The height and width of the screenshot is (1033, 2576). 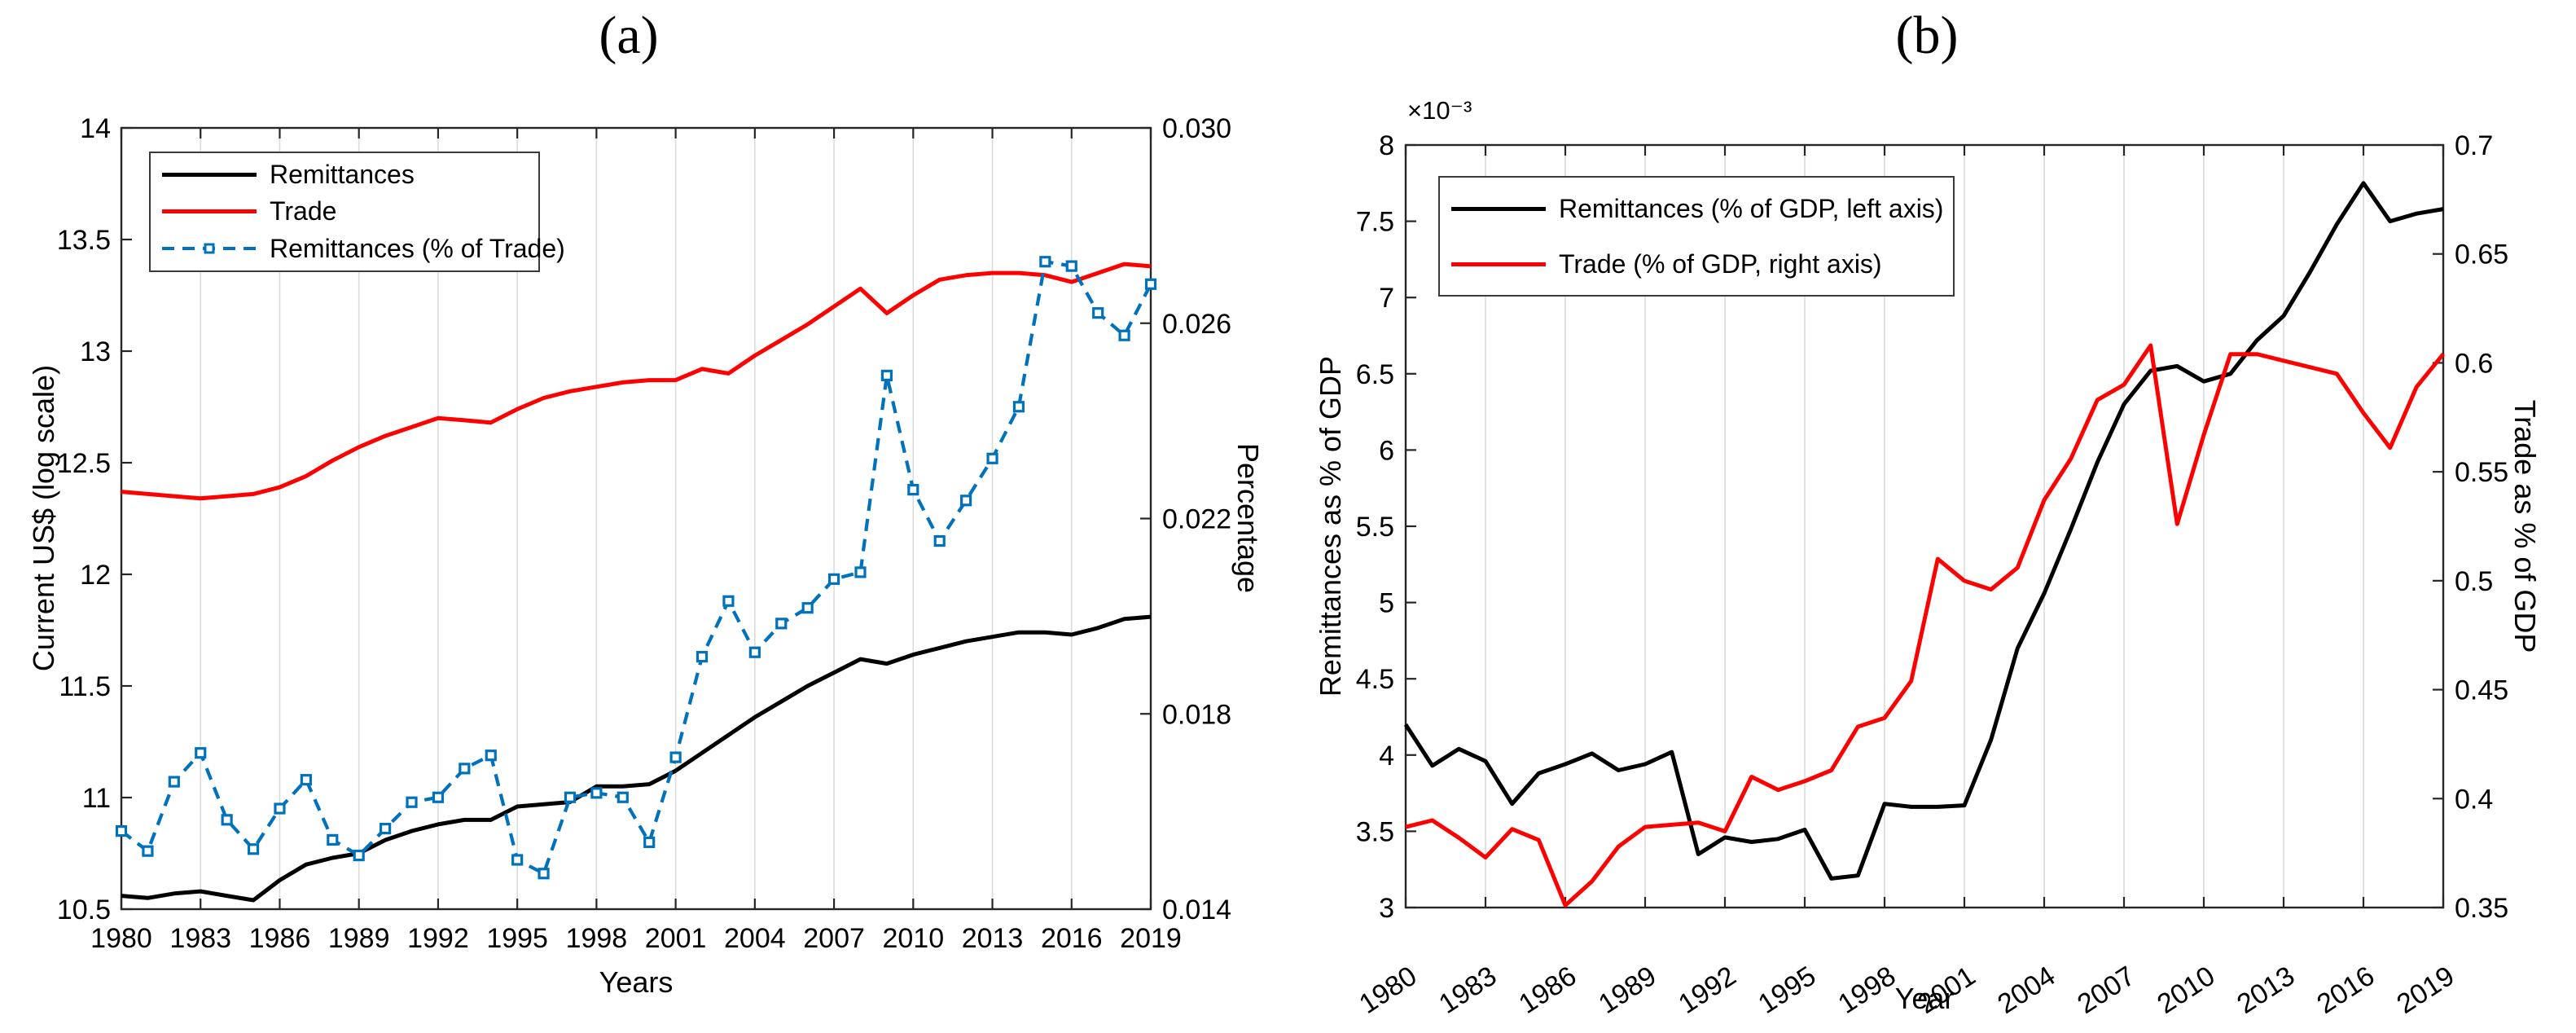 I want to click on legend-item-remittances-gdp: Remittances (% of GDP, left axis), so click(x=1696, y=209).